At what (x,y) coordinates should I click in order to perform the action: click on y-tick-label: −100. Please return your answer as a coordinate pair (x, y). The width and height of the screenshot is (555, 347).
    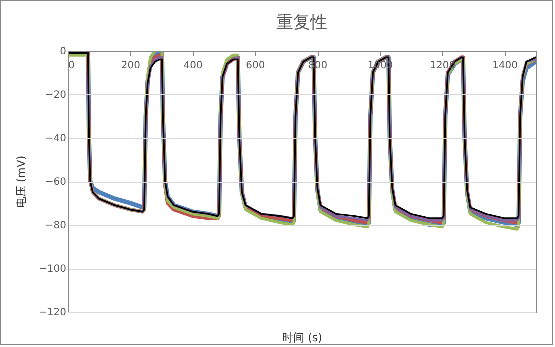
    Looking at the image, I should click on (52, 269).